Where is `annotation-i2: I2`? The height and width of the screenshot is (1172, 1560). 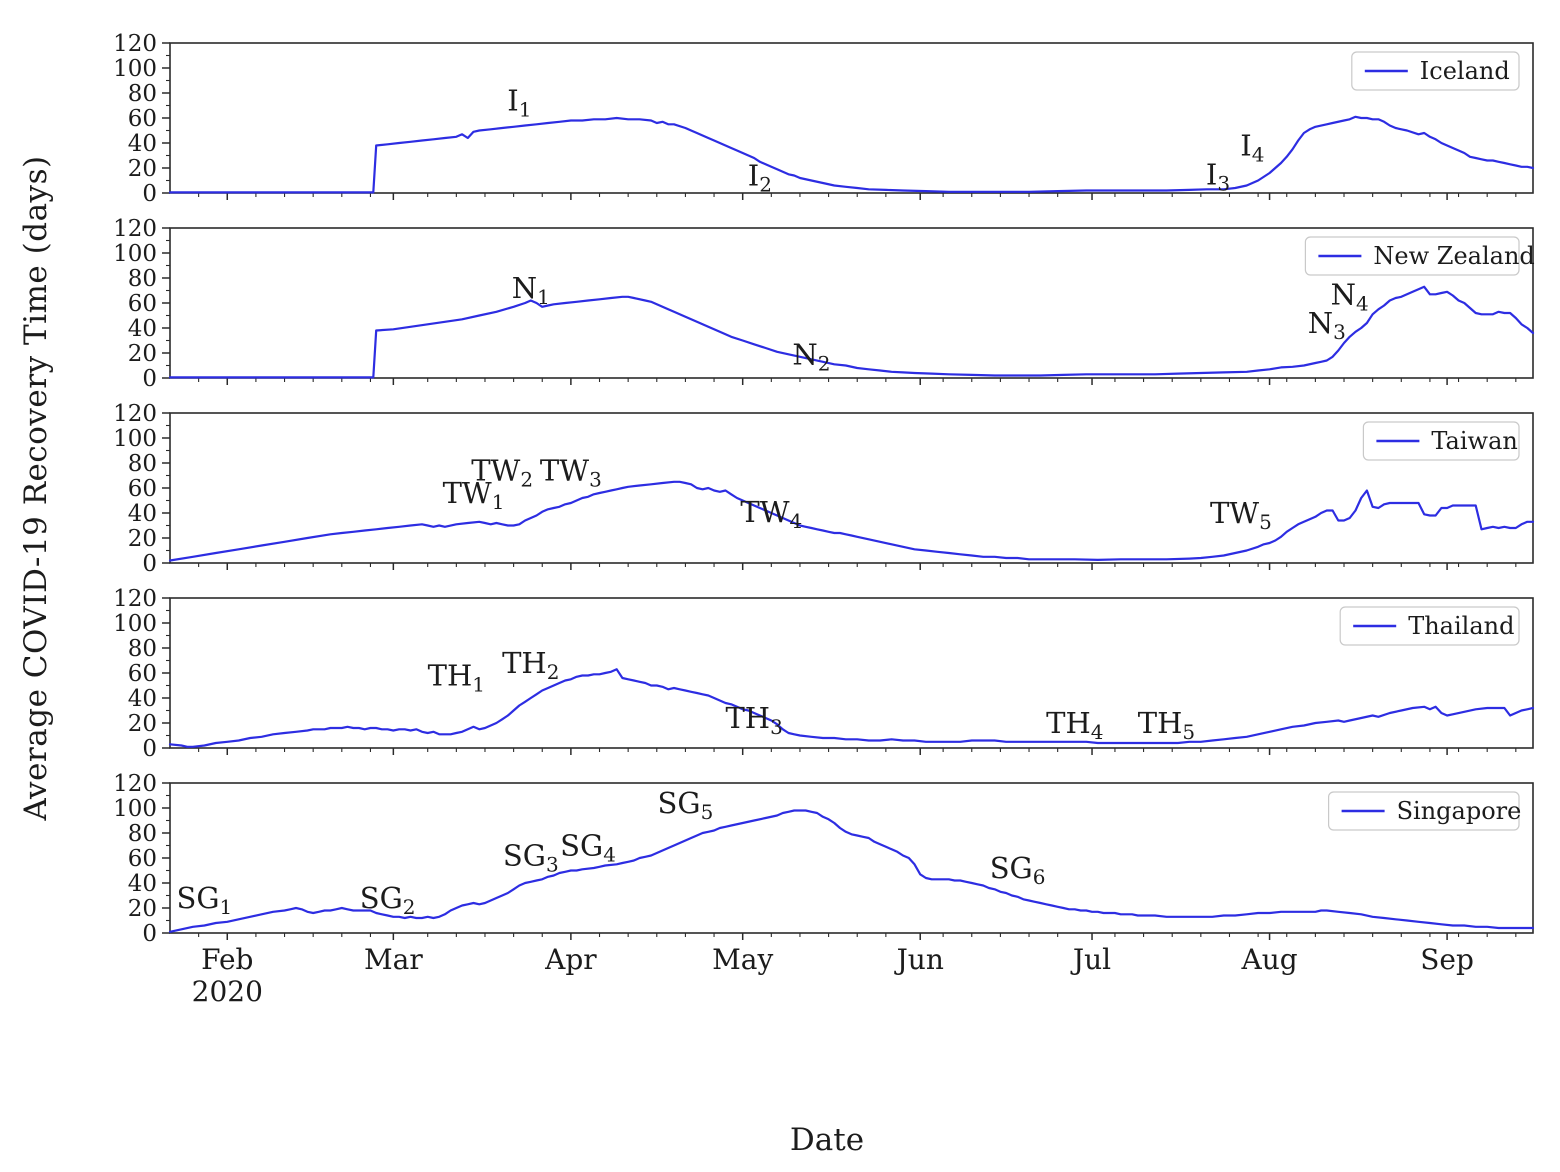 annotation-i2: I2 is located at coordinates (760, 178).